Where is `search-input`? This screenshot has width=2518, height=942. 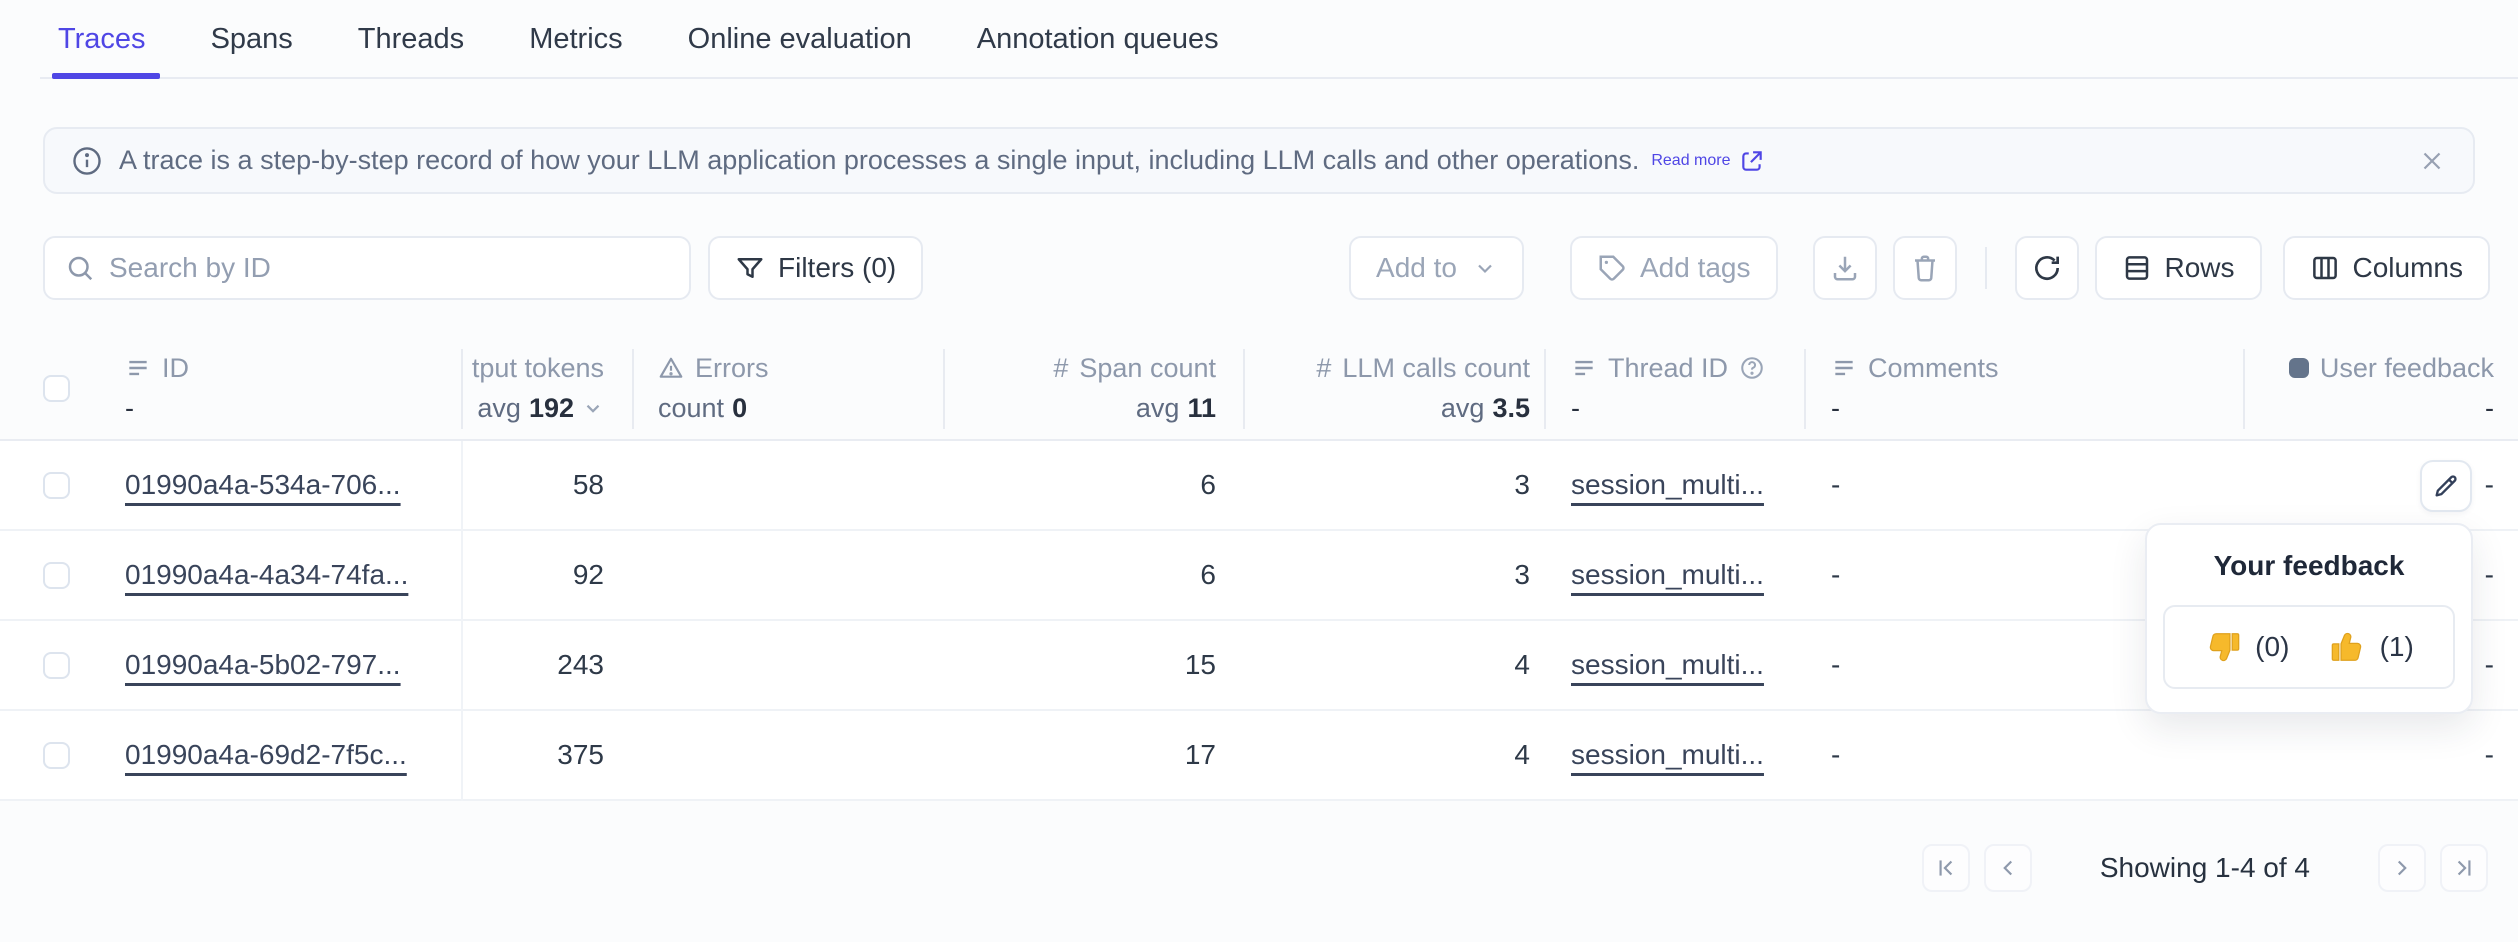
search-input is located at coordinates (389, 268).